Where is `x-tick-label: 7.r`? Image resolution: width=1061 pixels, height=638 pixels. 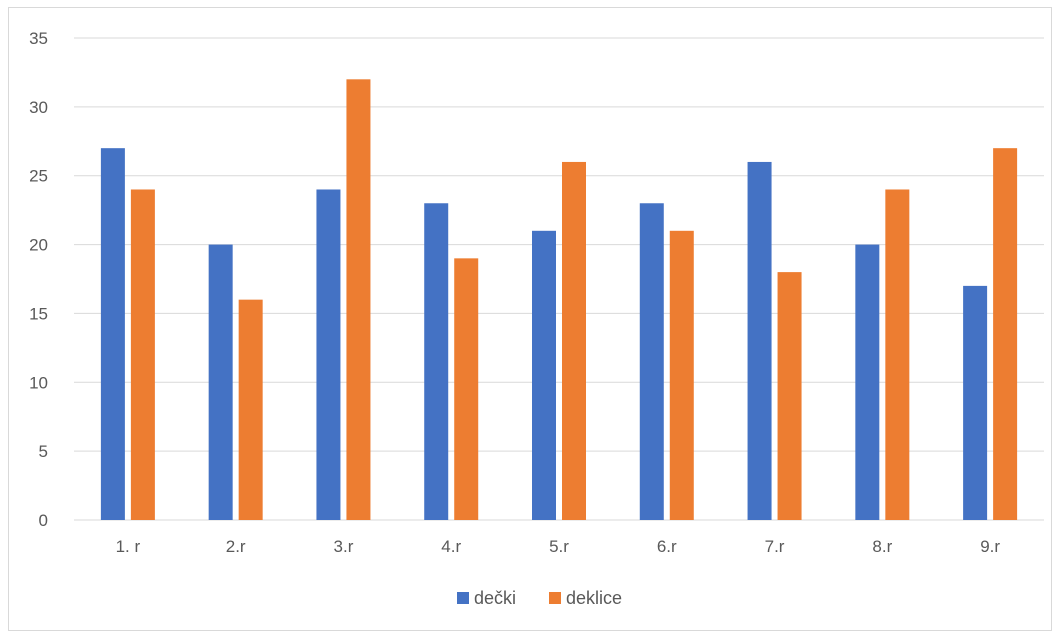
x-tick-label: 7.r is located at coordinates (775, 546).